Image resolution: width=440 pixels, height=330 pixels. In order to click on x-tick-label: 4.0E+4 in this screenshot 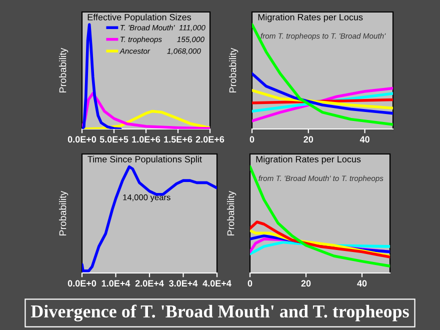, I will do `click(217, 283)`.